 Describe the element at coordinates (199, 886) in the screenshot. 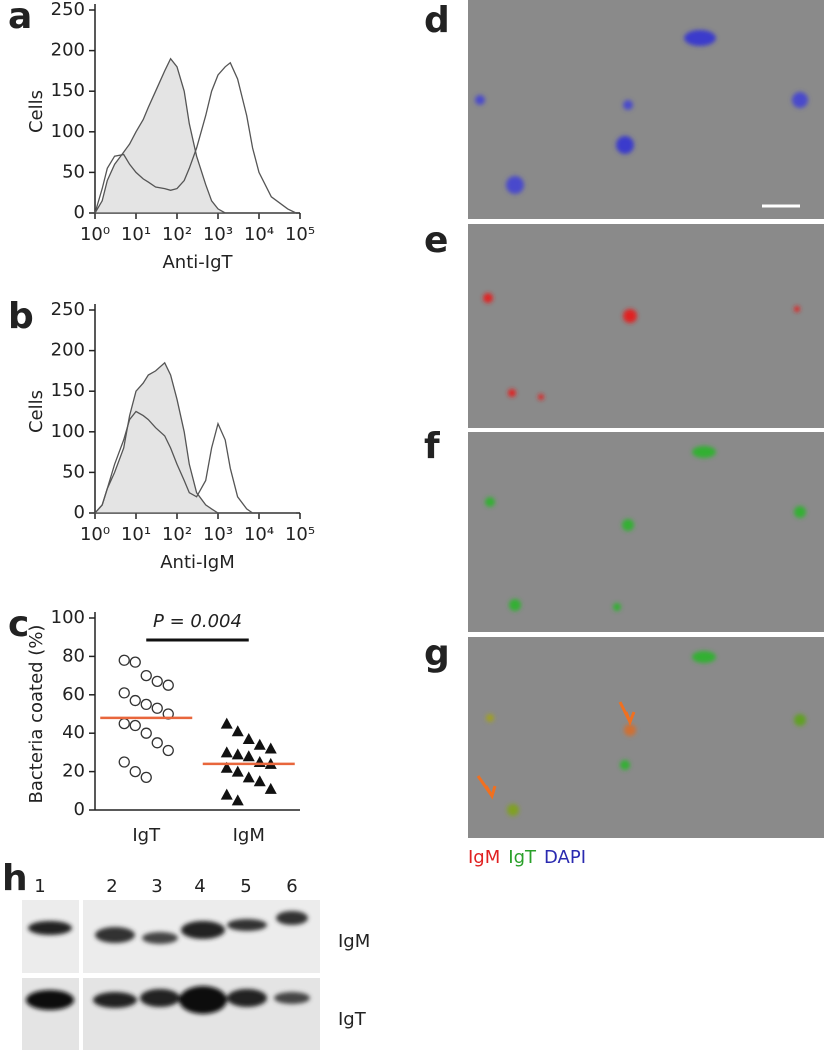

I see `lane-label: 4` at that location.